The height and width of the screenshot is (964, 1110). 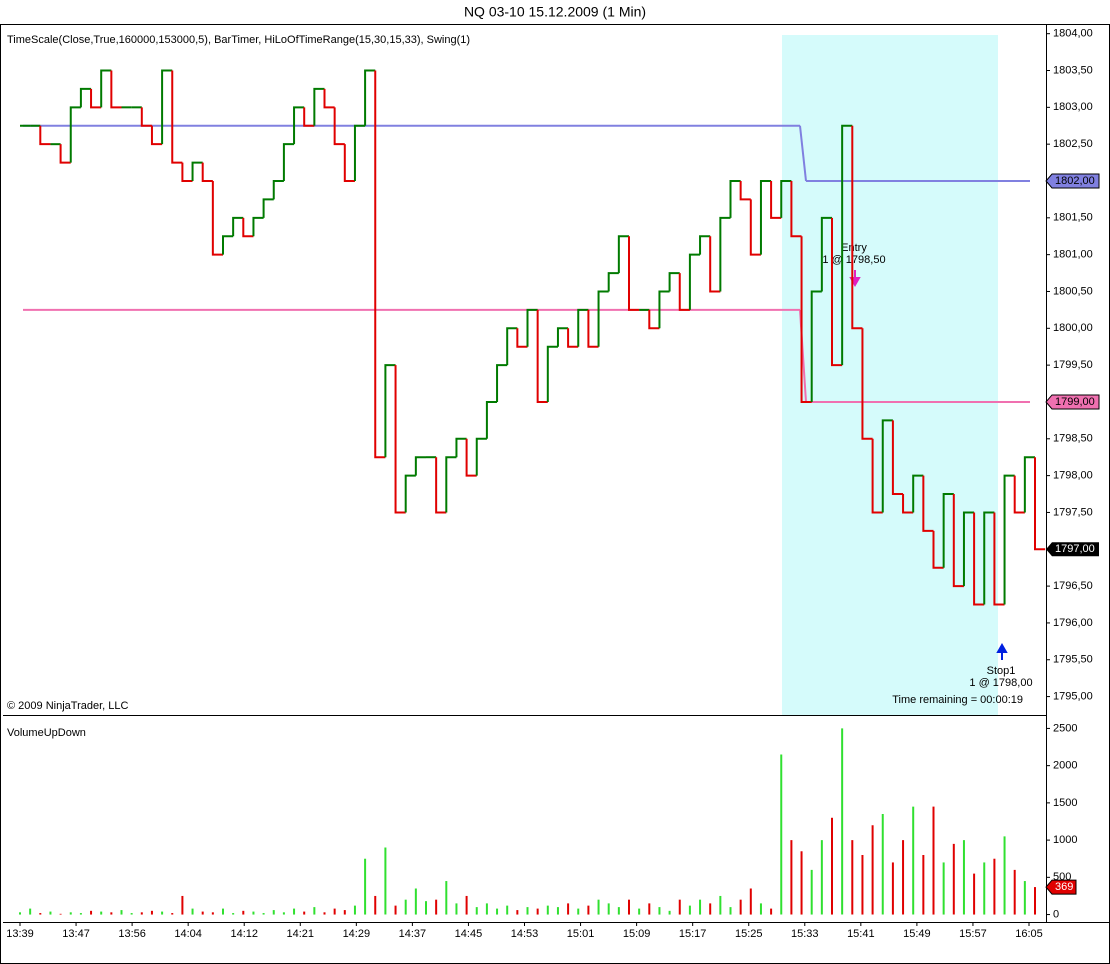 I want to click on last-price-marker, so click(x=1072, y=549).